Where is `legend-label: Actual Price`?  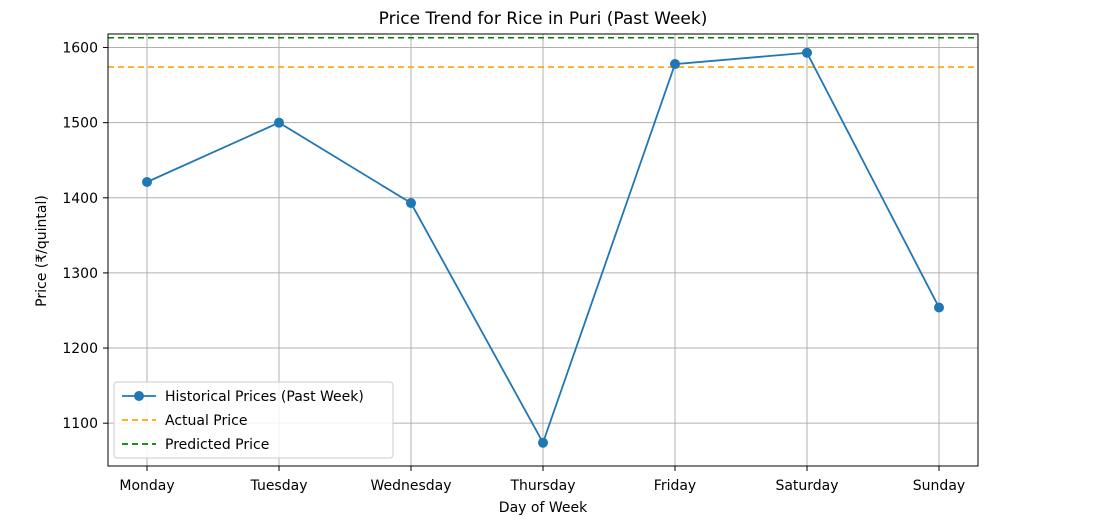 legend-label: Actual Price is located at coordinates (206, 421).